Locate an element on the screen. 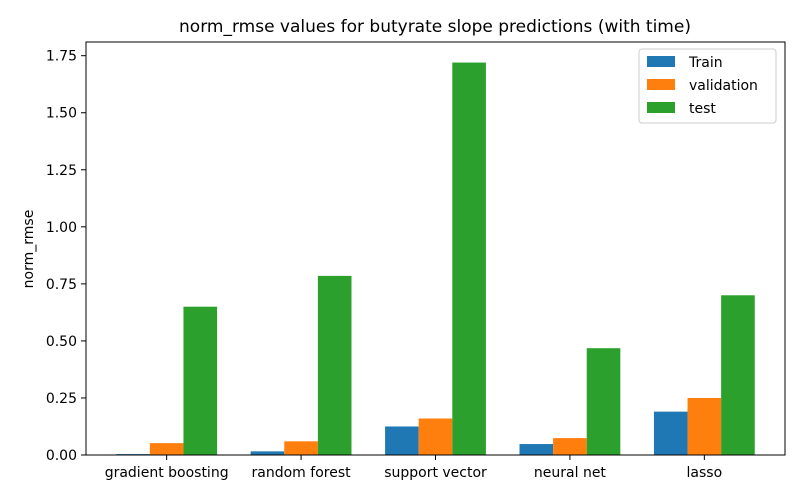  legend-label-test: test is located at coordinates (702, 109).